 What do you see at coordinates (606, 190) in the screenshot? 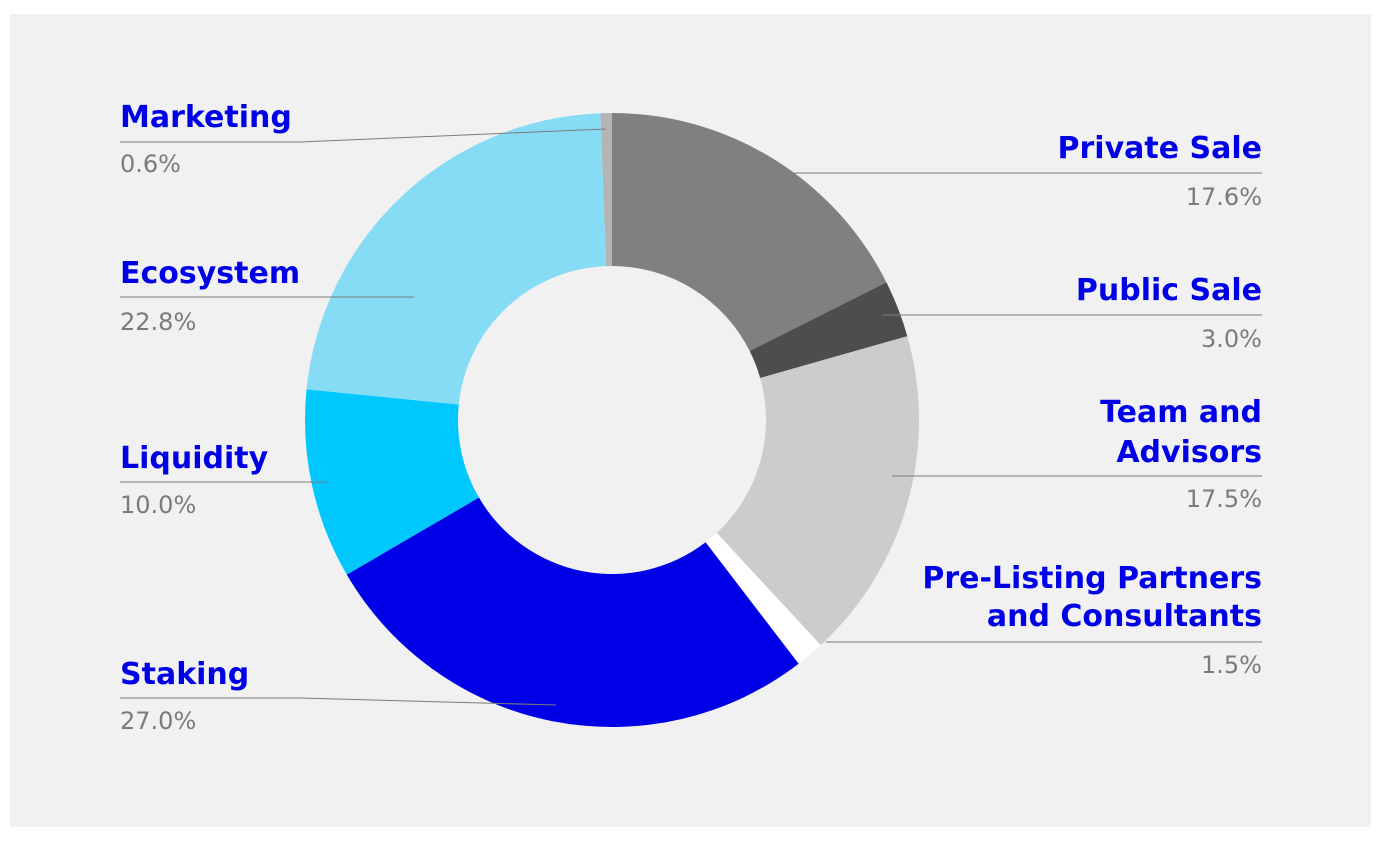
I see `slice-marketing` at bounding box center [606, 190].